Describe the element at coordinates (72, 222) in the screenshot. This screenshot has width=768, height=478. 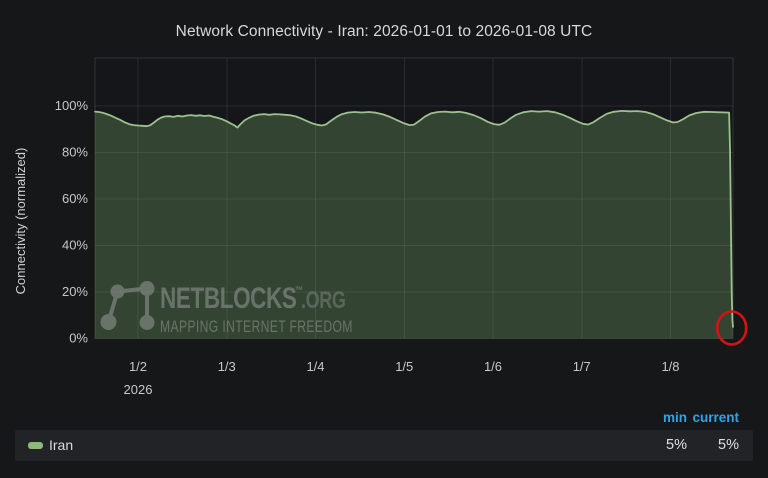
I see `y-axis-ticks: 0% 20% 40% 60% 80% 100%` at that location.